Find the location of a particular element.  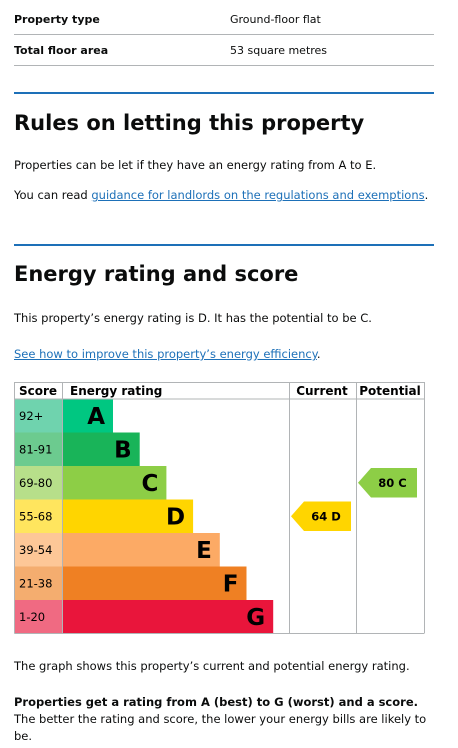

potential-label: 80 C is located at coordinates (392, 483).